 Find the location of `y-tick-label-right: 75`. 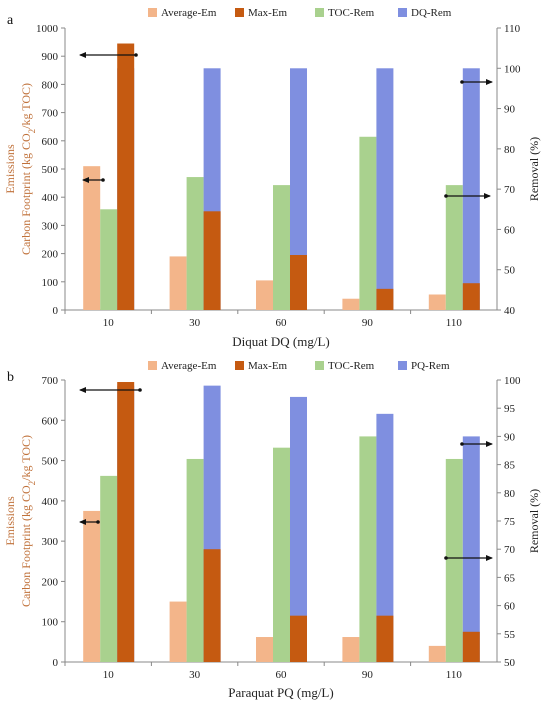

y-tick-label-right: 75 is located at coordinates (510, 522).